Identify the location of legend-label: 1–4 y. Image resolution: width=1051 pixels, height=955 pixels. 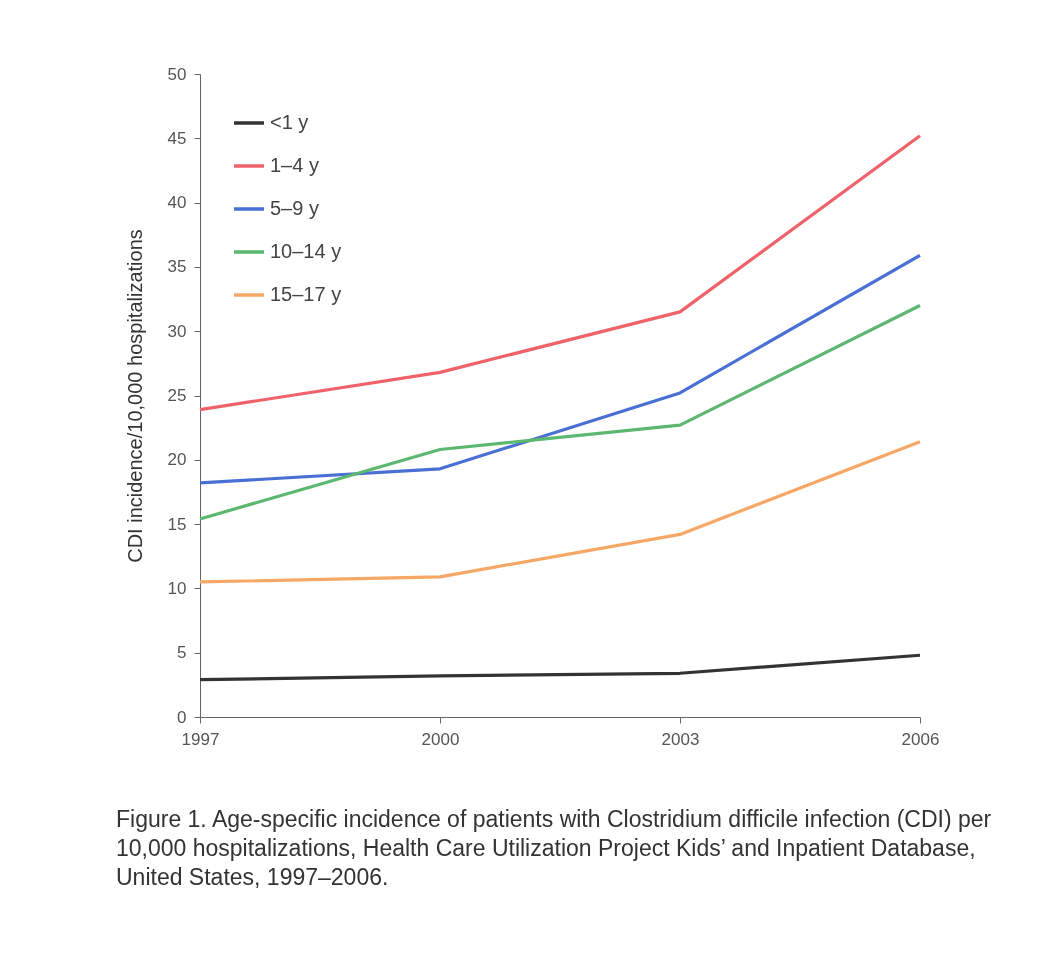
(294, 165).